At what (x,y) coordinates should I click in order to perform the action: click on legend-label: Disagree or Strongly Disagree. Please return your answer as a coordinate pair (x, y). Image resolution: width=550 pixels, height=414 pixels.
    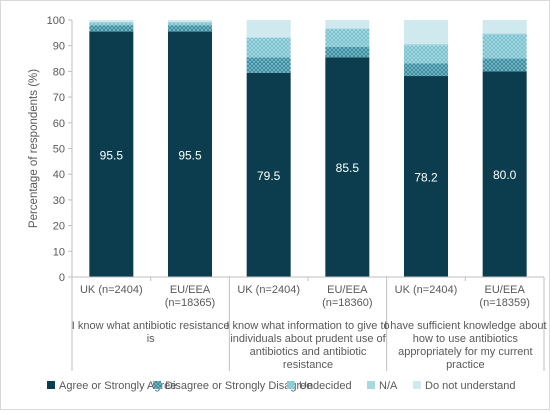
    Looking at the image, I should click on (238, 386).